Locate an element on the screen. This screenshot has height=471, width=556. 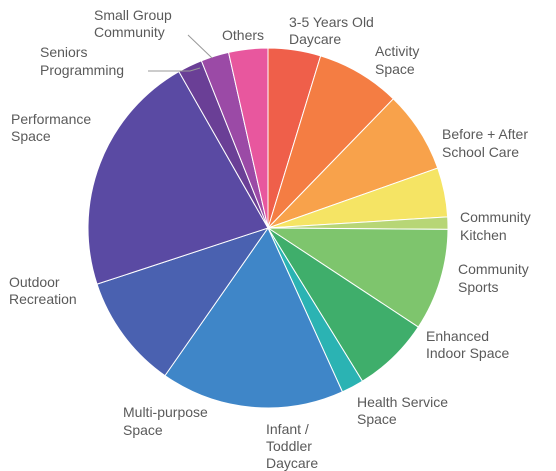
label-small-group-community: Small Group Community is located at coordinates (135, 23).